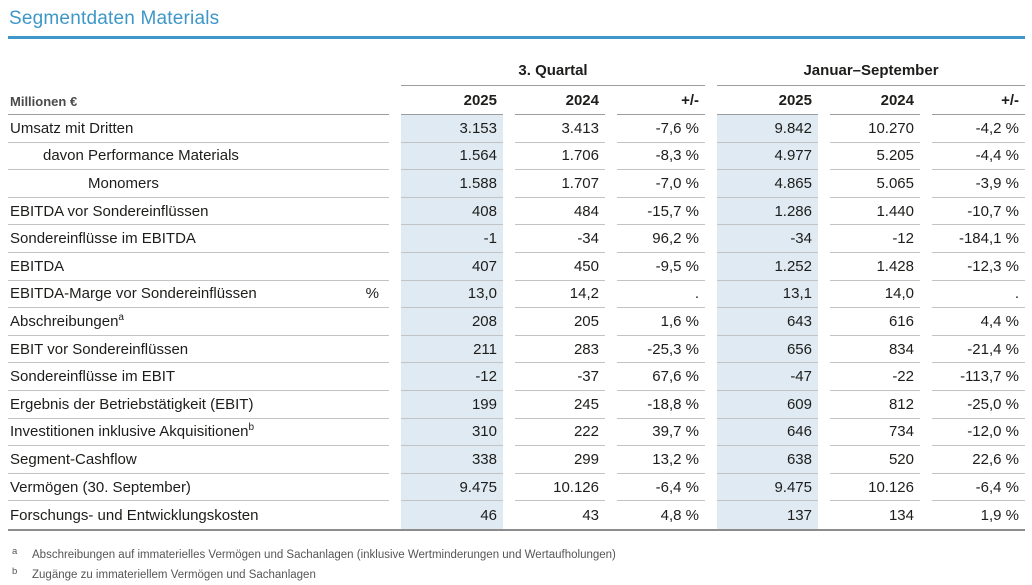 This screenshot has height=585, width=1032. I want to click on cell-q3-change: -8,3 %, so click(661, 157).